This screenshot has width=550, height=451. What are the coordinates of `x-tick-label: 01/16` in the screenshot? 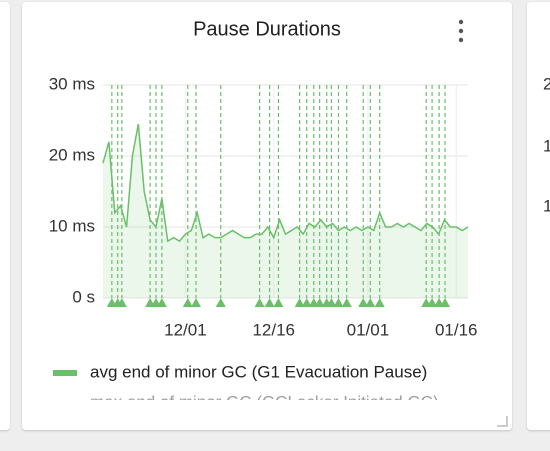 It's located at (456, 329).